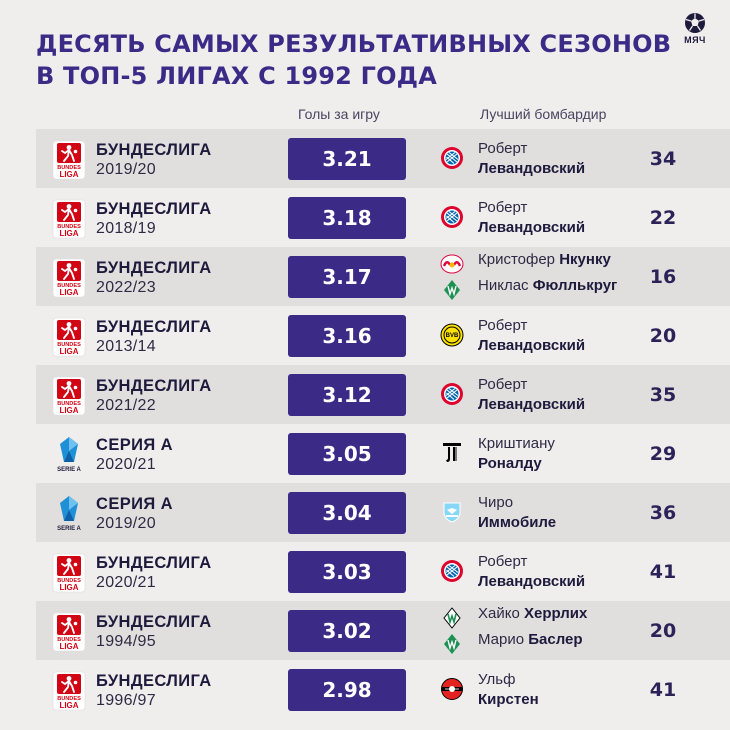 The image size is (730, 730). What do you see at coordinates (126, 405) in the screenshot?
I see `season-label: 2021/22` at bounding box center [126, 405].